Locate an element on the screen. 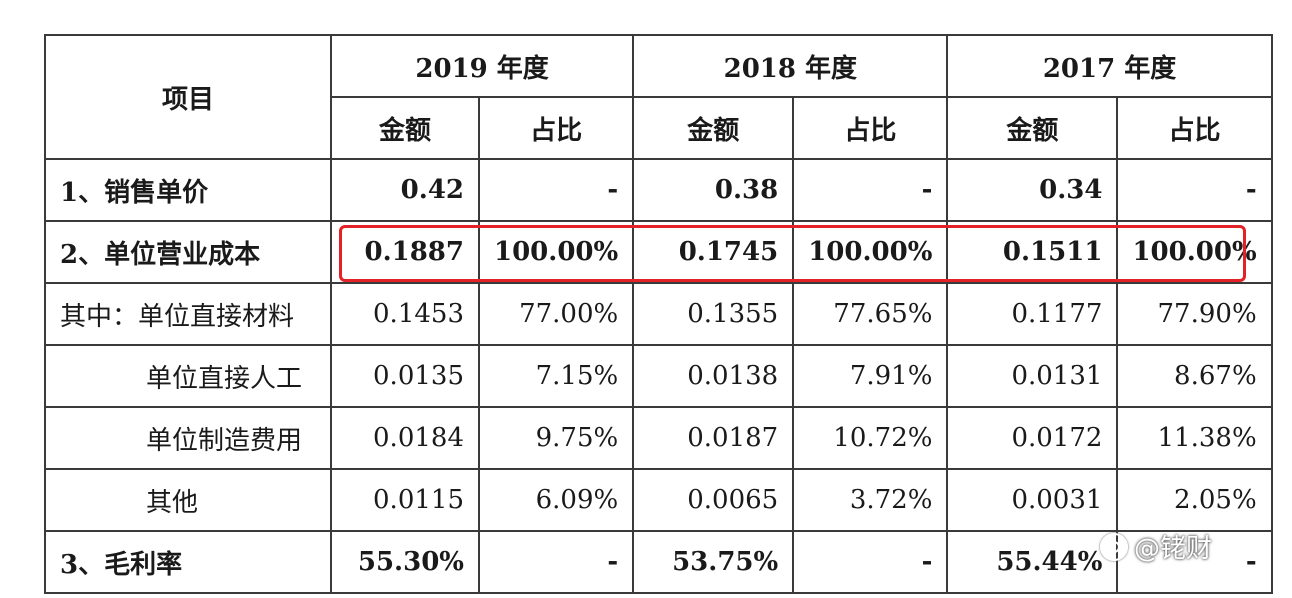 The height and width of the screenshot is (598, 1292). cell-value: 77.65% is located at coordinates (870, 314).